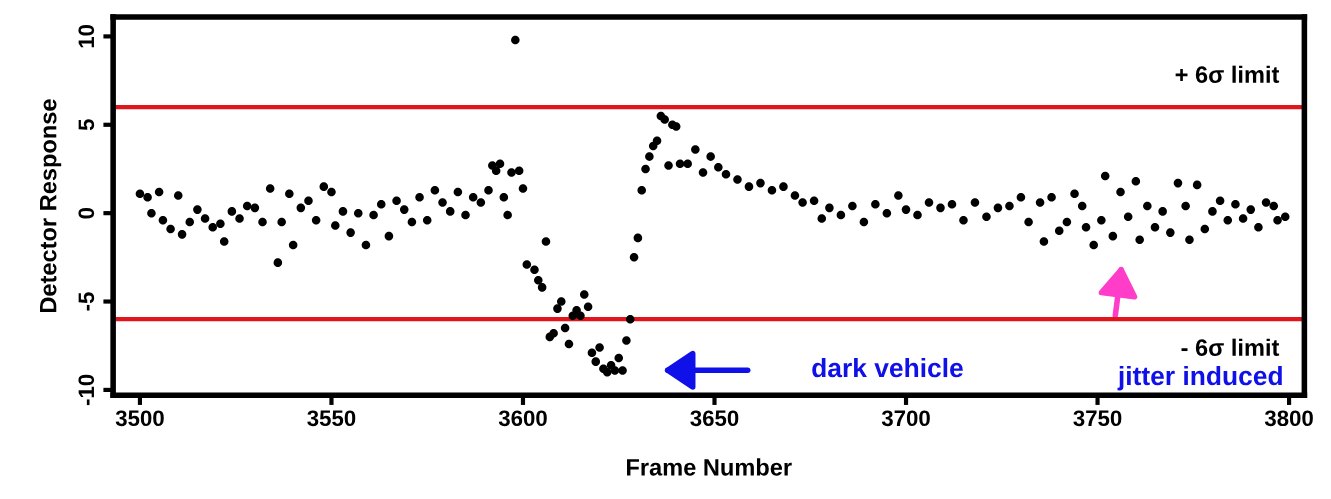 Image resolution: width=1331 pixels, height=499 pixels. What do you see at coordinates (86, 390) in the screenshot?
I see `y-tick-label: -10` at bounding box center [86, 390].